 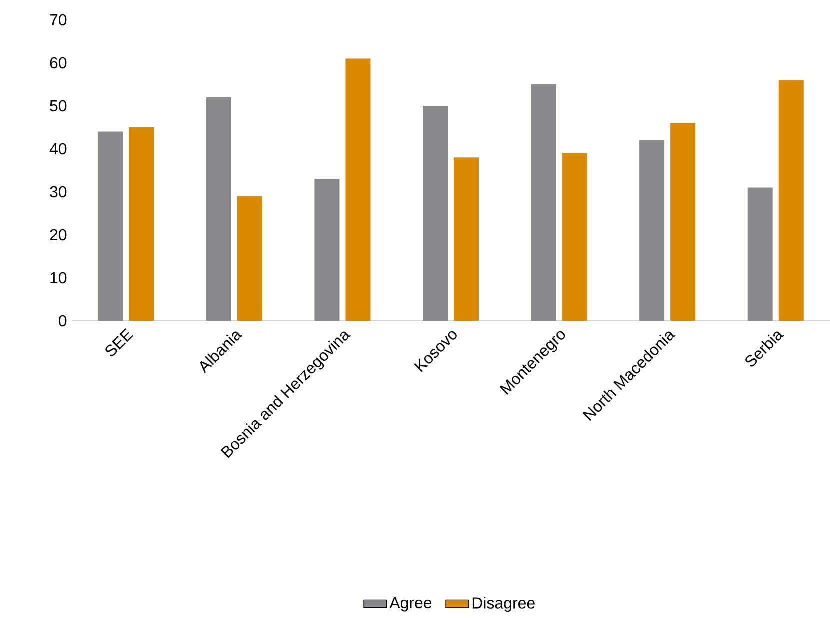 What do you see at coordinates (58, 278) in the screenshot?
I see `y-tick-label: 10` at bounding box center [58, 278].